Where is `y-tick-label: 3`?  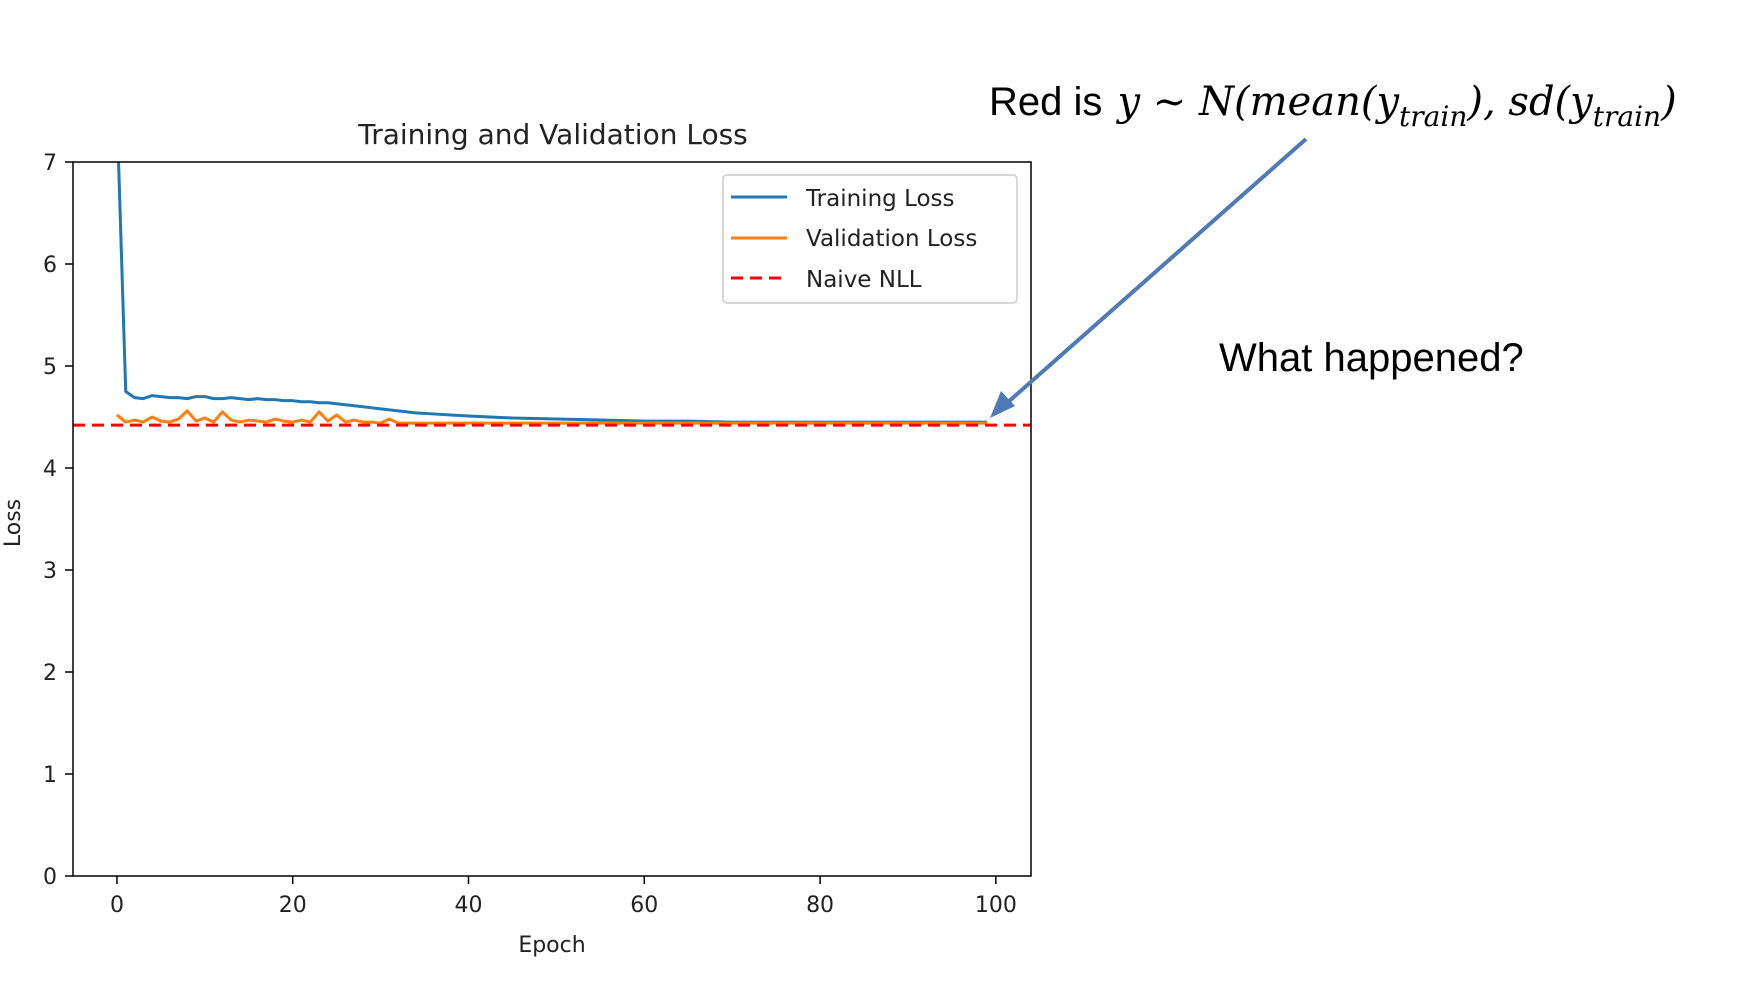 y-tick-label: 3 is located at coordinates (50, 571).